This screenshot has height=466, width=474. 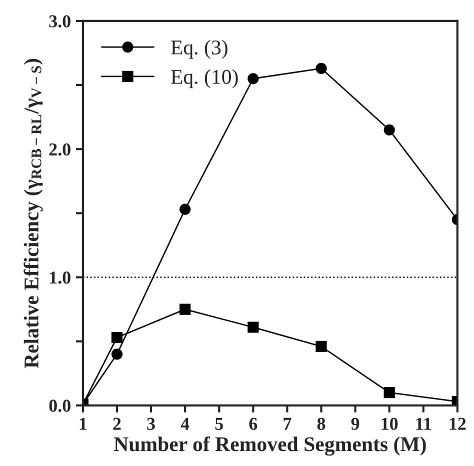 What do you see at coordinates (390, 424) in the screenshot?
I see `x-tick-label: 10` at bounding box center [390, 424].